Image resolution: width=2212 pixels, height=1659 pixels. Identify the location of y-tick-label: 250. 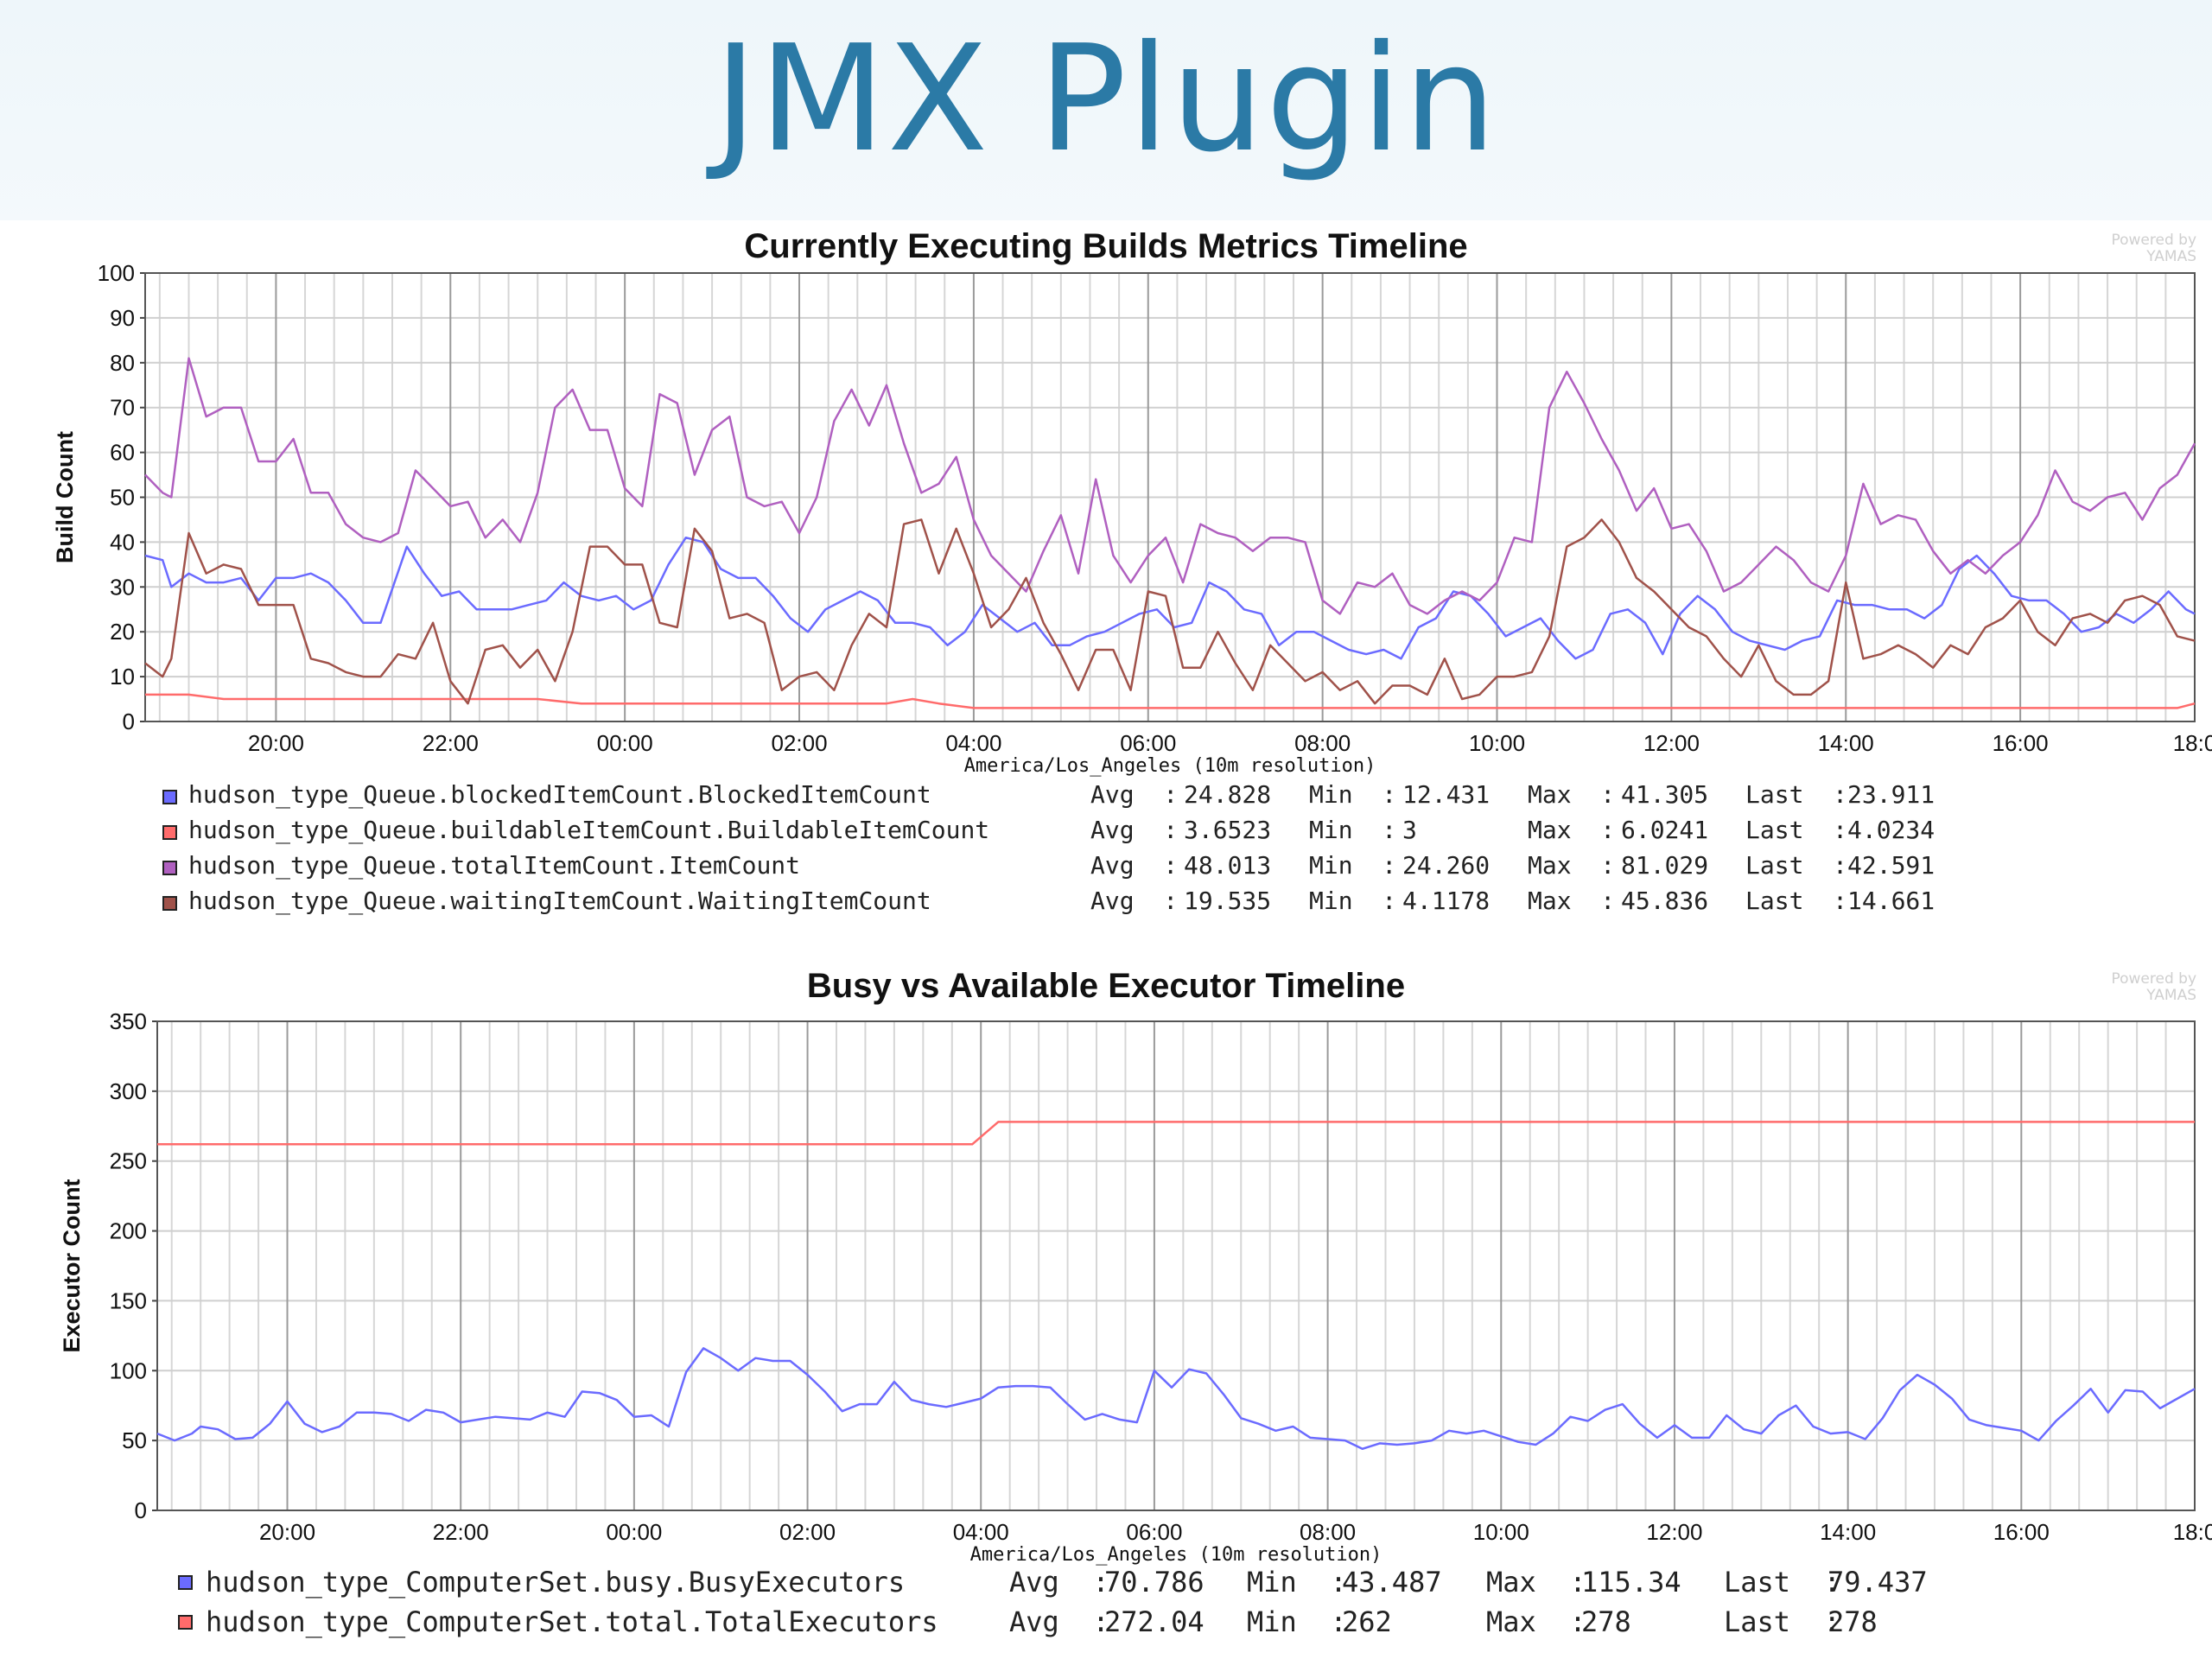
(128, 1161).